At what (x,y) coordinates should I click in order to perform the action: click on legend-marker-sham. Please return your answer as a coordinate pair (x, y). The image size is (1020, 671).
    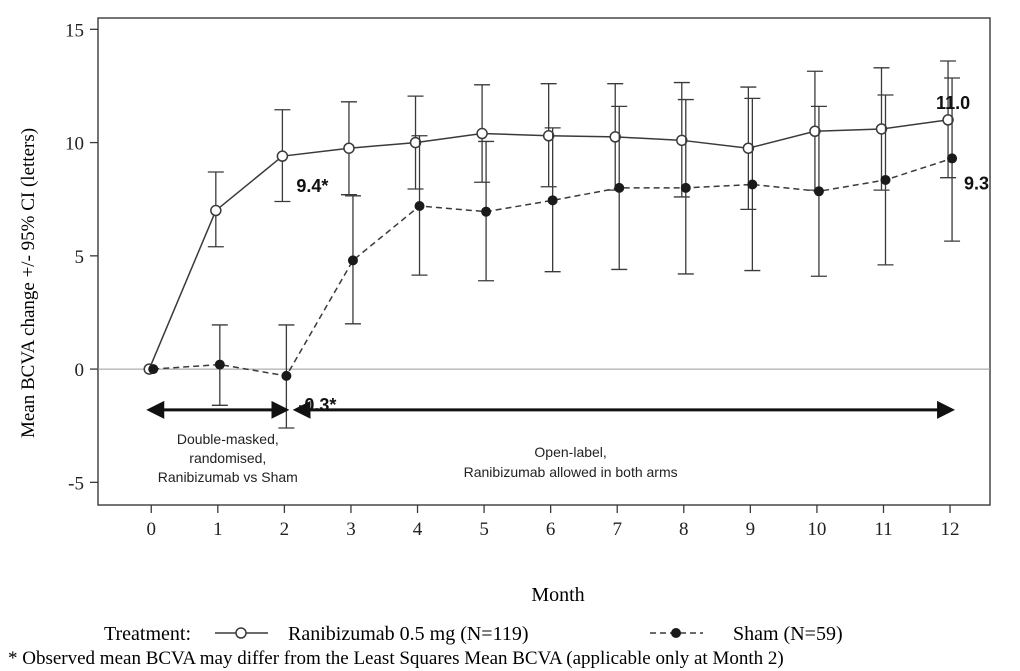
    Looking at the image, I should click on (676, 633).